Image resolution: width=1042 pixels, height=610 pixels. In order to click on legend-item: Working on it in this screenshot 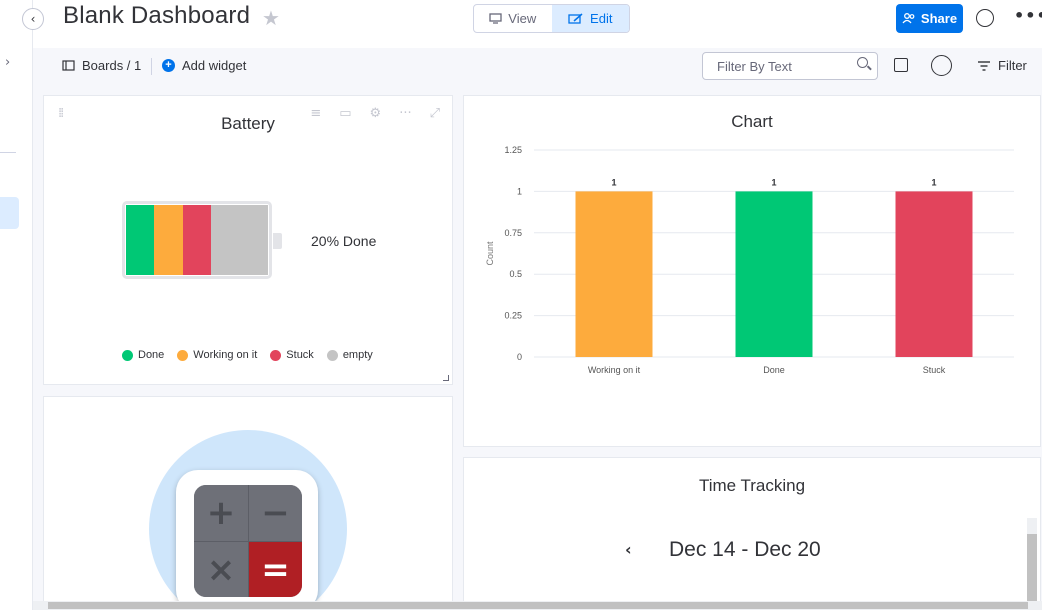, I will do `click(217, 355)`.